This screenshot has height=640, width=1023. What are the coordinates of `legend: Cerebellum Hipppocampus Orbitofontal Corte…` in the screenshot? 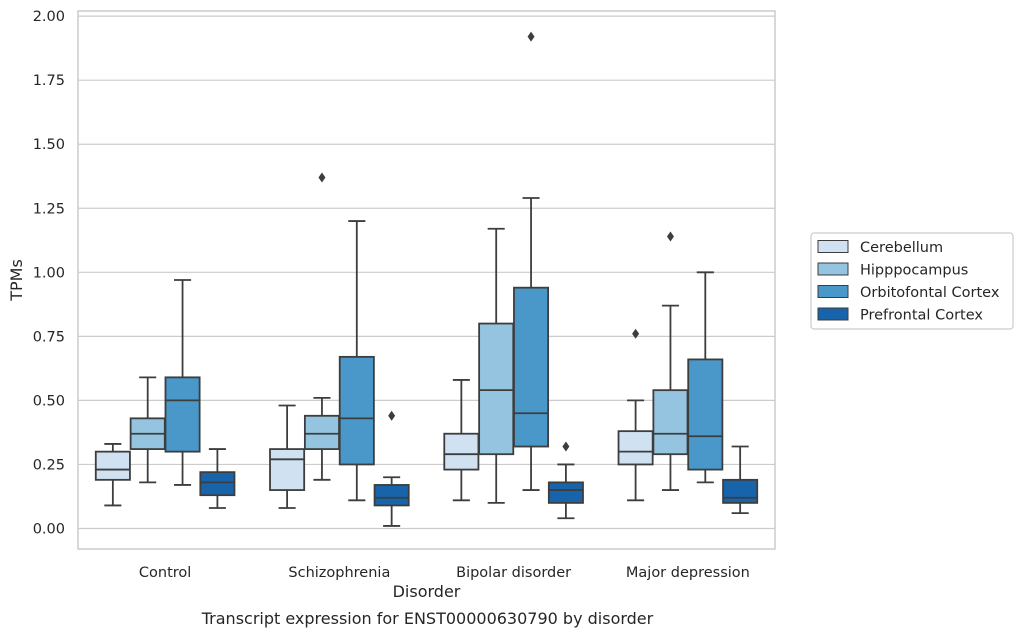 It's located at (912, 281).